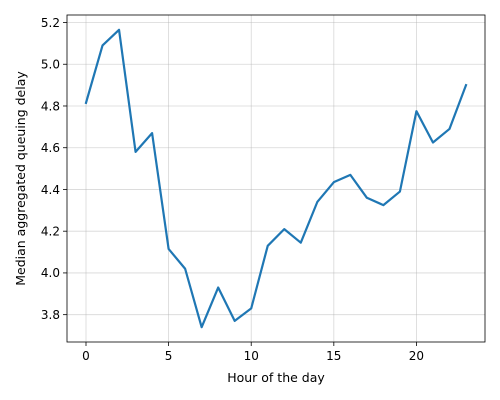 The width and height of the screenshot is (500, 400). Describe the element at coordinates (50, 190) in the screenshot. I see `y-tick-label: 4.4` at that location.